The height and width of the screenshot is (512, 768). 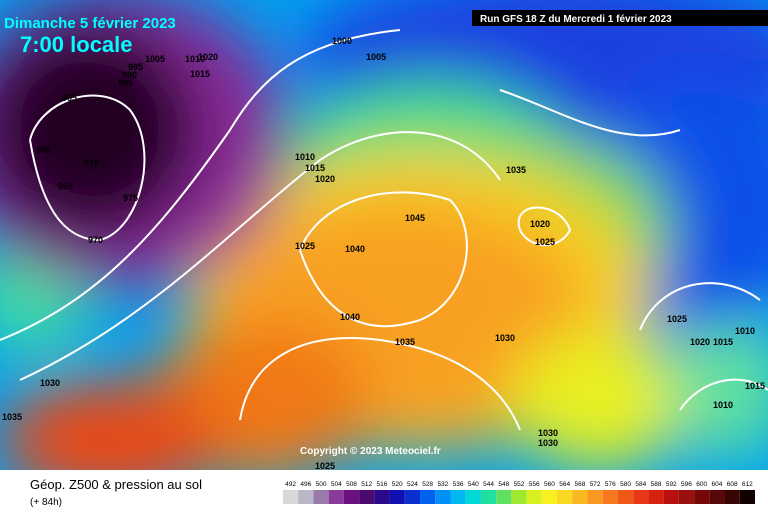 What do you see at coordinates (717, 484) in the screenshot?
I see `scale-label: 604` at bounding box center [717, 484].